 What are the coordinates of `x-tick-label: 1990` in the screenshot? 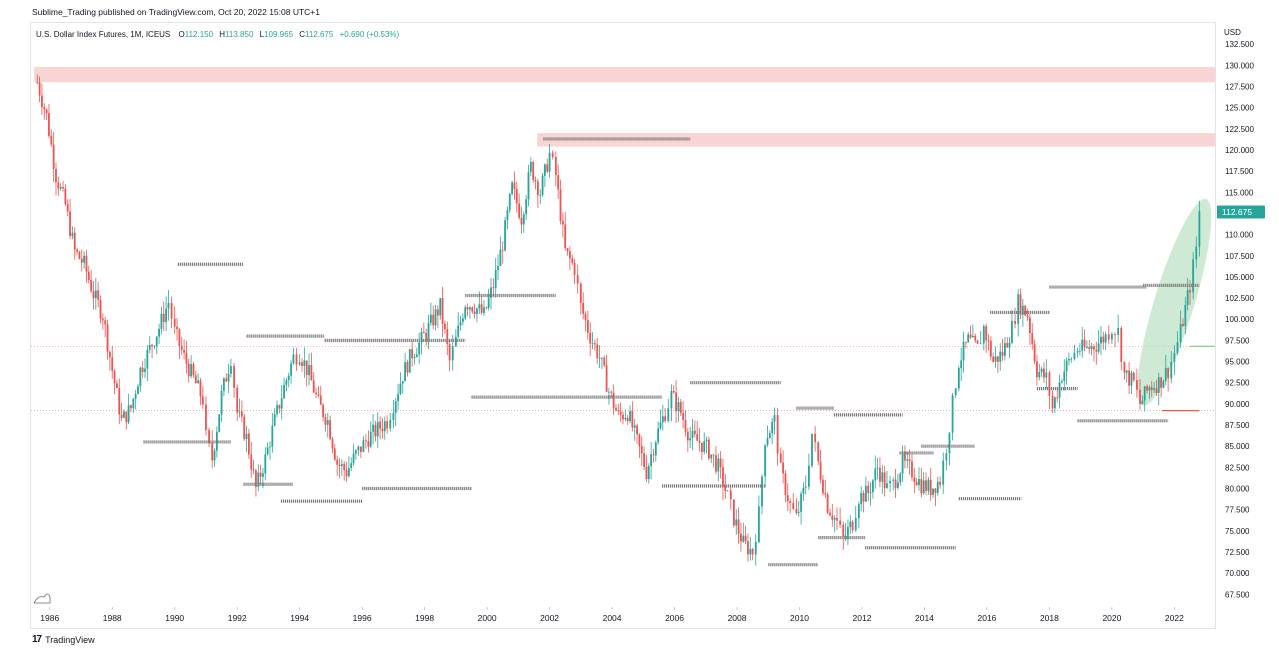 It's located at (174, 618).